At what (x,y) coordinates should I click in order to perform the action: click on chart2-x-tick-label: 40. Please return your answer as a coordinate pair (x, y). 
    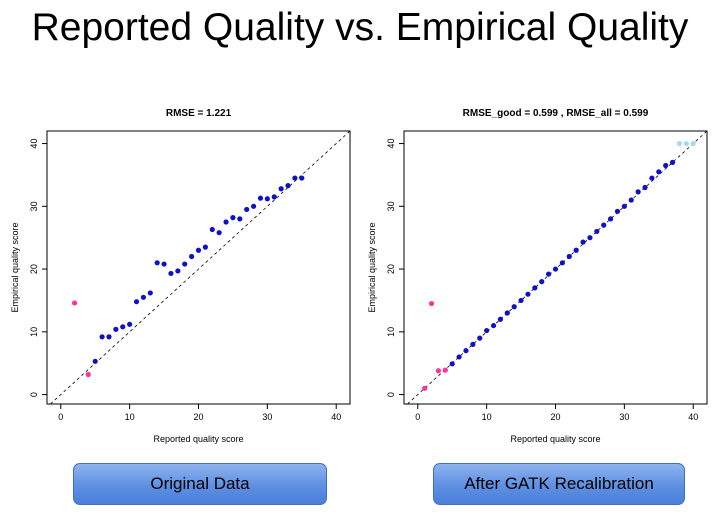
    Looking at the image, I should click on (693, 417).